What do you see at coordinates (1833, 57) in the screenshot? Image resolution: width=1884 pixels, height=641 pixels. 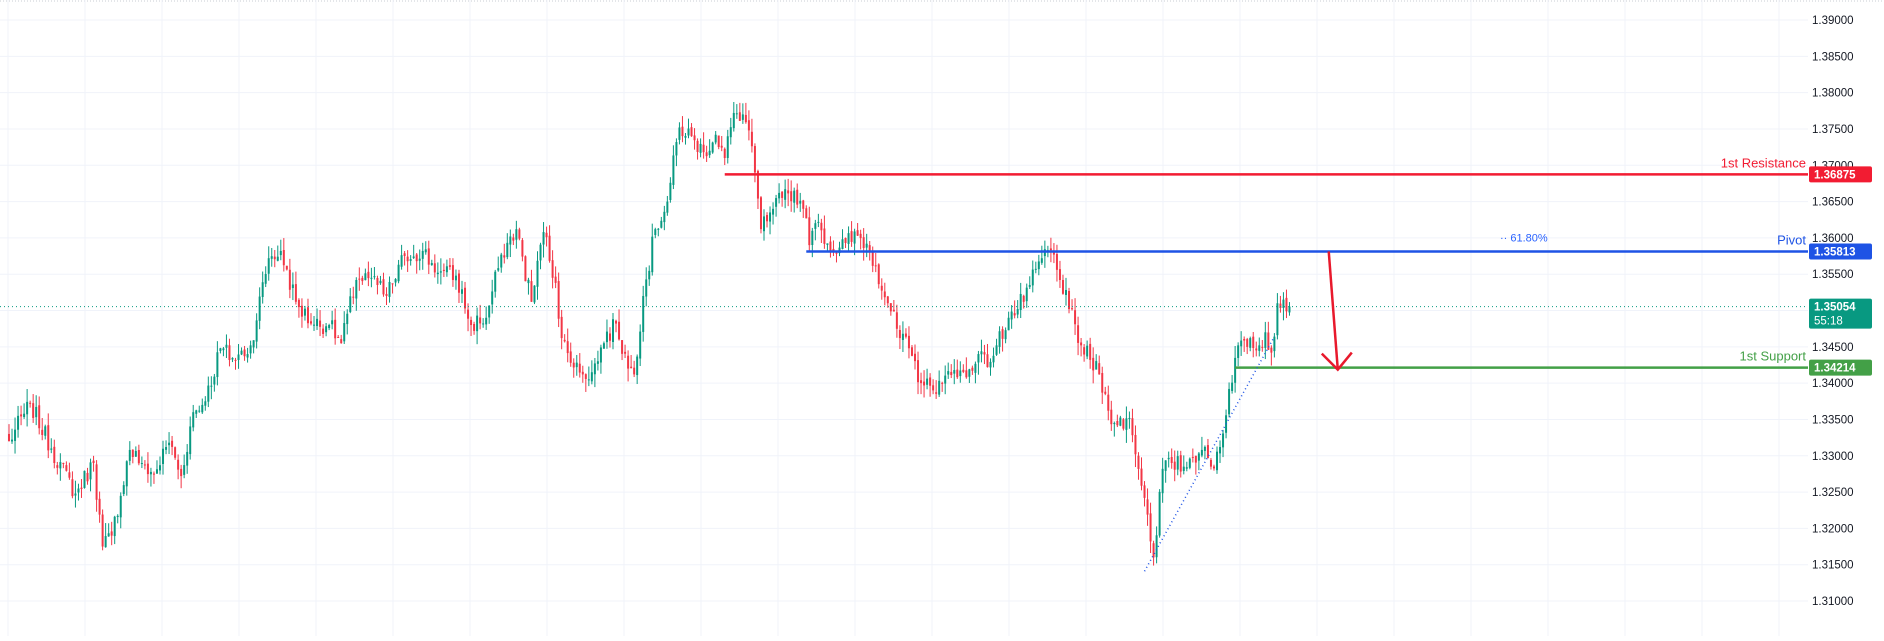 I see `y-tick-label: 1.38500` at bounding box center [1833, 57].